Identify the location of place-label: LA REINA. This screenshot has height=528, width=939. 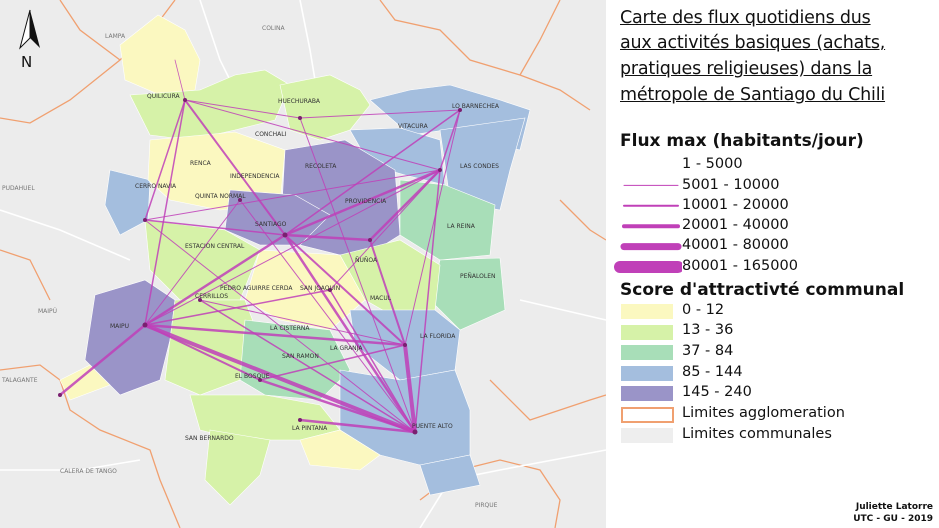
(461, 226).